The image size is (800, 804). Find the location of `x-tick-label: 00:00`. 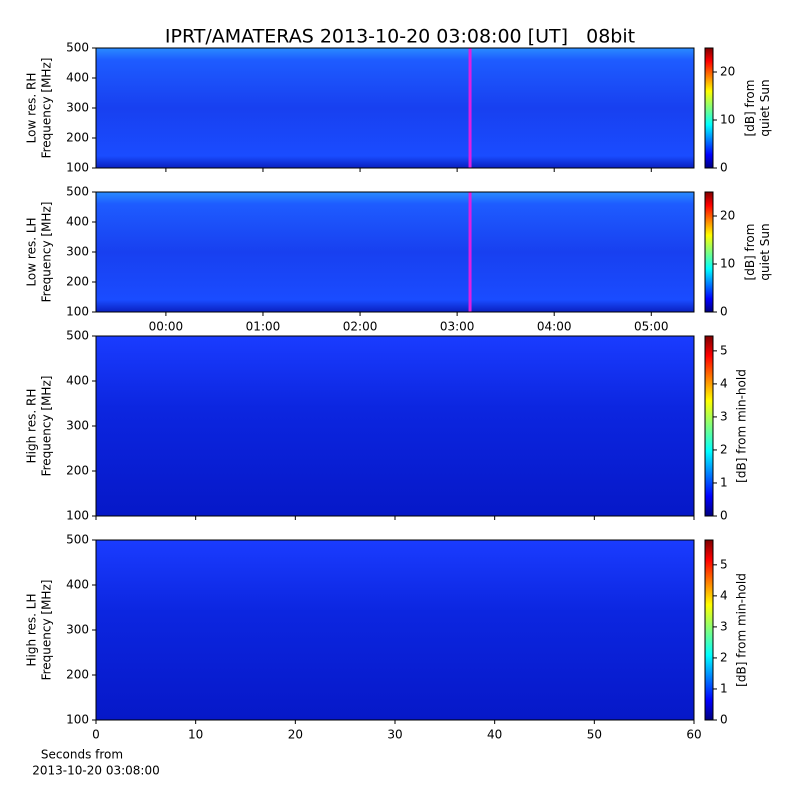

x-tick-label: 00:00 is located at coordinates (166, 327).